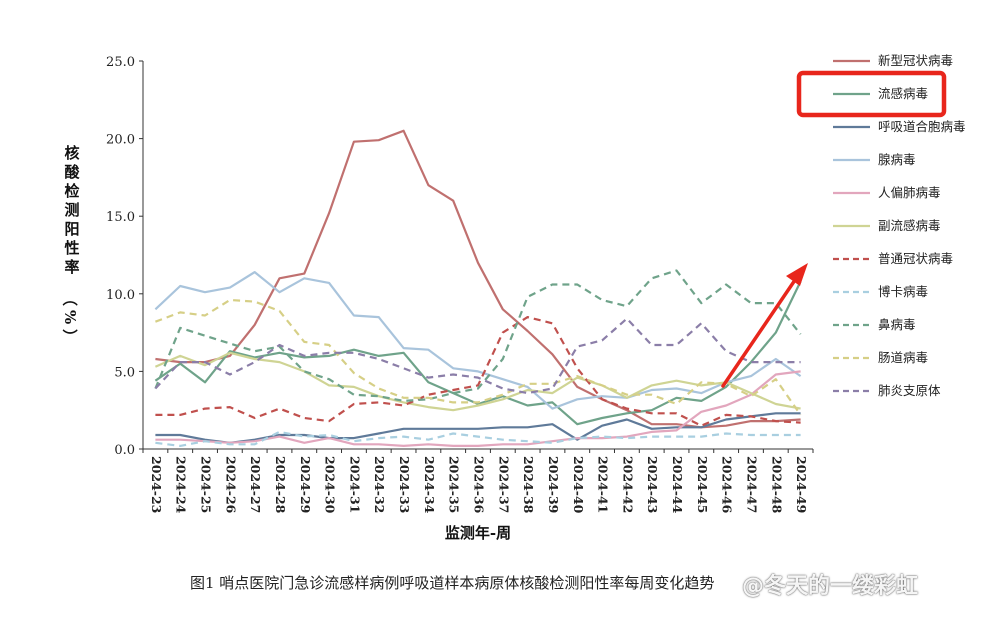 This screenshot has width=999, height=625. What do you see at coordinates (255, 484) in the screenshot?
I see `x-tick-label: 2024-27` at bounding box center [255, 484].